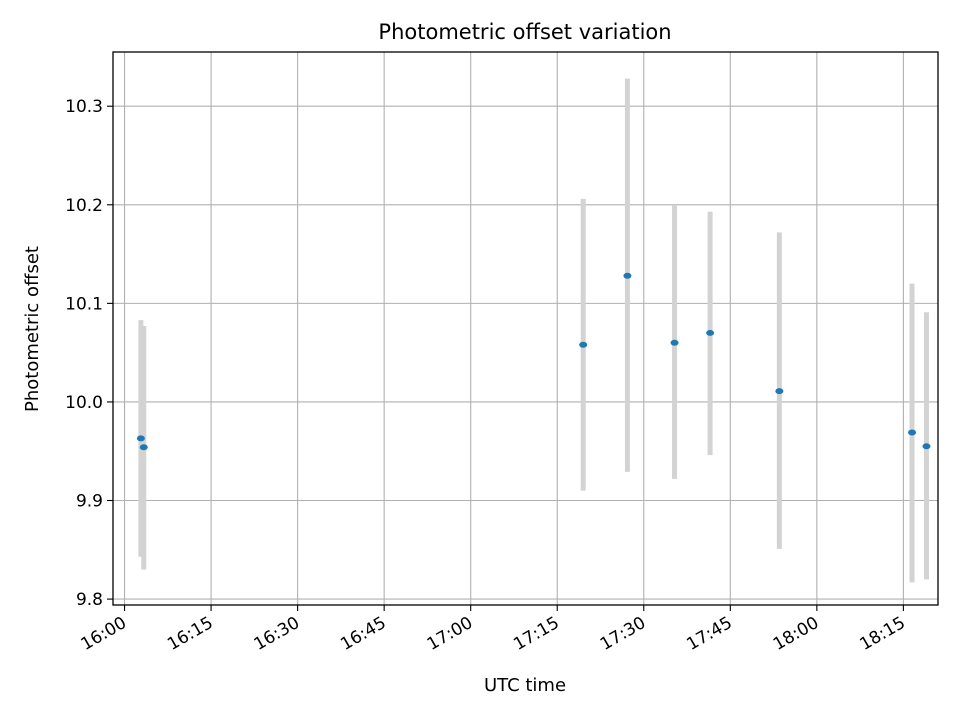 This screenshot has width=960, height=720. Describe the element at coordinates (524, 32) in the screenshot. I see `chart-title: Photometric offset variation` at that location.